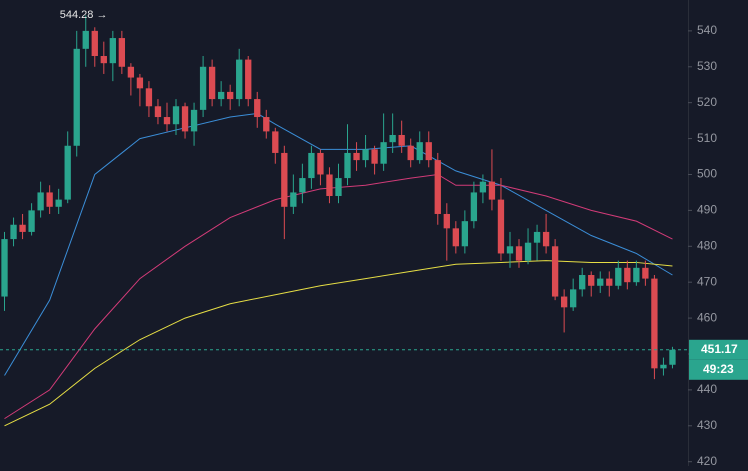 This screenshot has height=471, width=748. What do you see at coordinates (707, 317) in the screenshot?
I see `y-tick-label: 460` at bounding box center [707, 317].